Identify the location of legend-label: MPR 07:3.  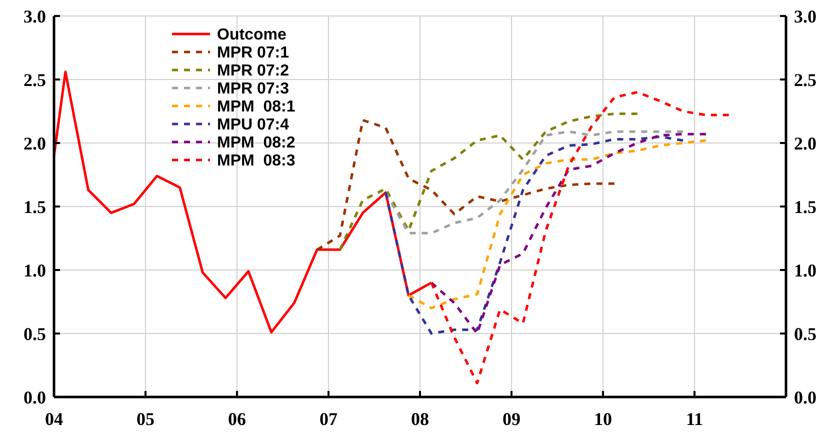
(253, 89).